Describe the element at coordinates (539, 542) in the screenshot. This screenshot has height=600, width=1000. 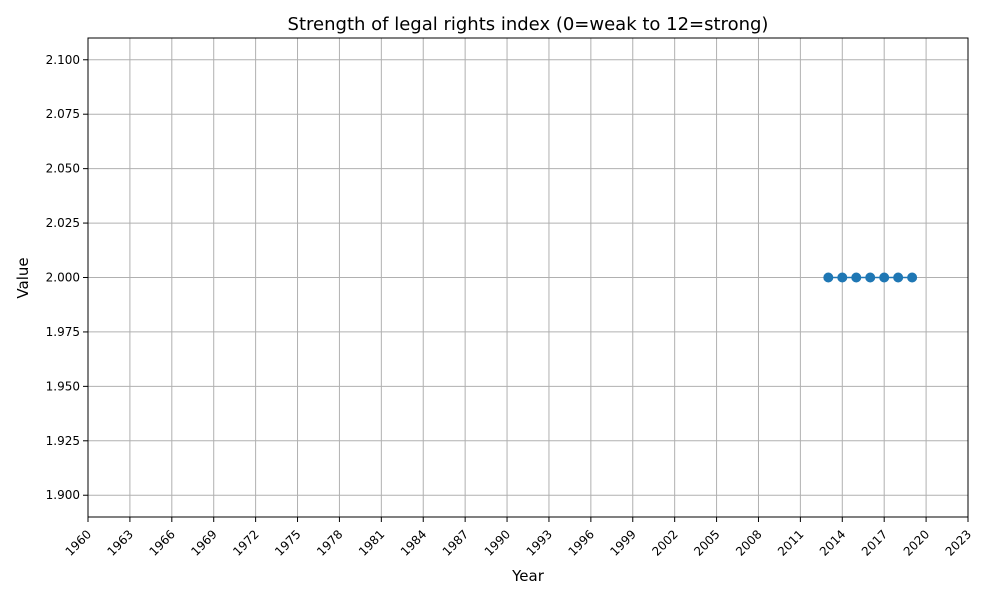
I see `x-tick-label: 1993` at that location.